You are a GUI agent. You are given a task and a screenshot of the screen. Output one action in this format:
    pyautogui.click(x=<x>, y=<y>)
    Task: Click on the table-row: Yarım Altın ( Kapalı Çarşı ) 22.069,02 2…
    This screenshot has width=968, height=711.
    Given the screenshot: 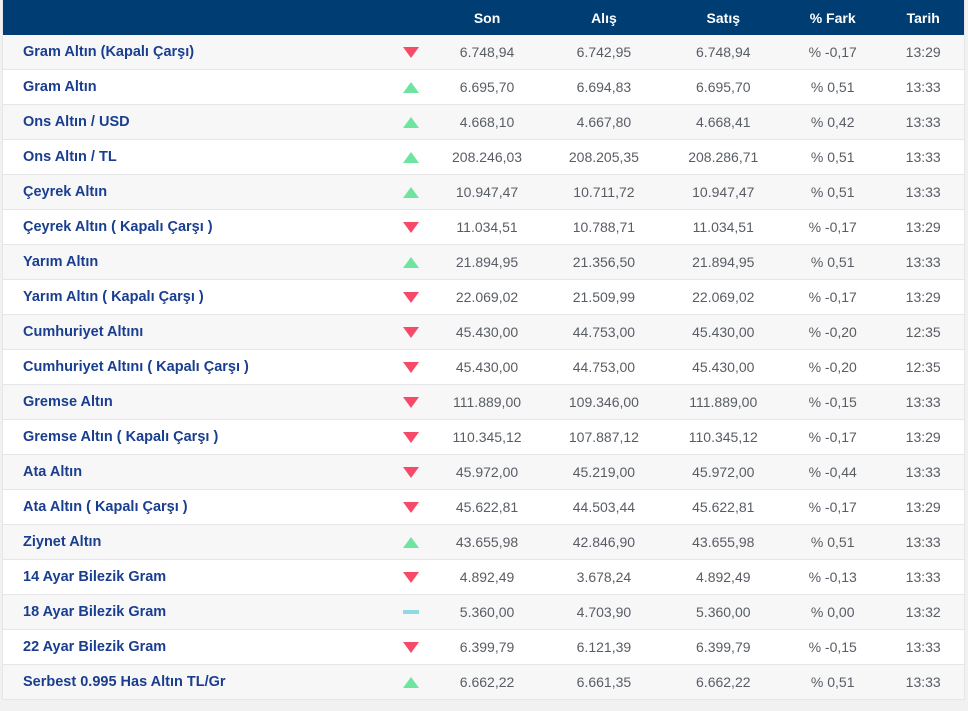 What is the action you would take?
    pyautogui.click(x=483, y=297)
    